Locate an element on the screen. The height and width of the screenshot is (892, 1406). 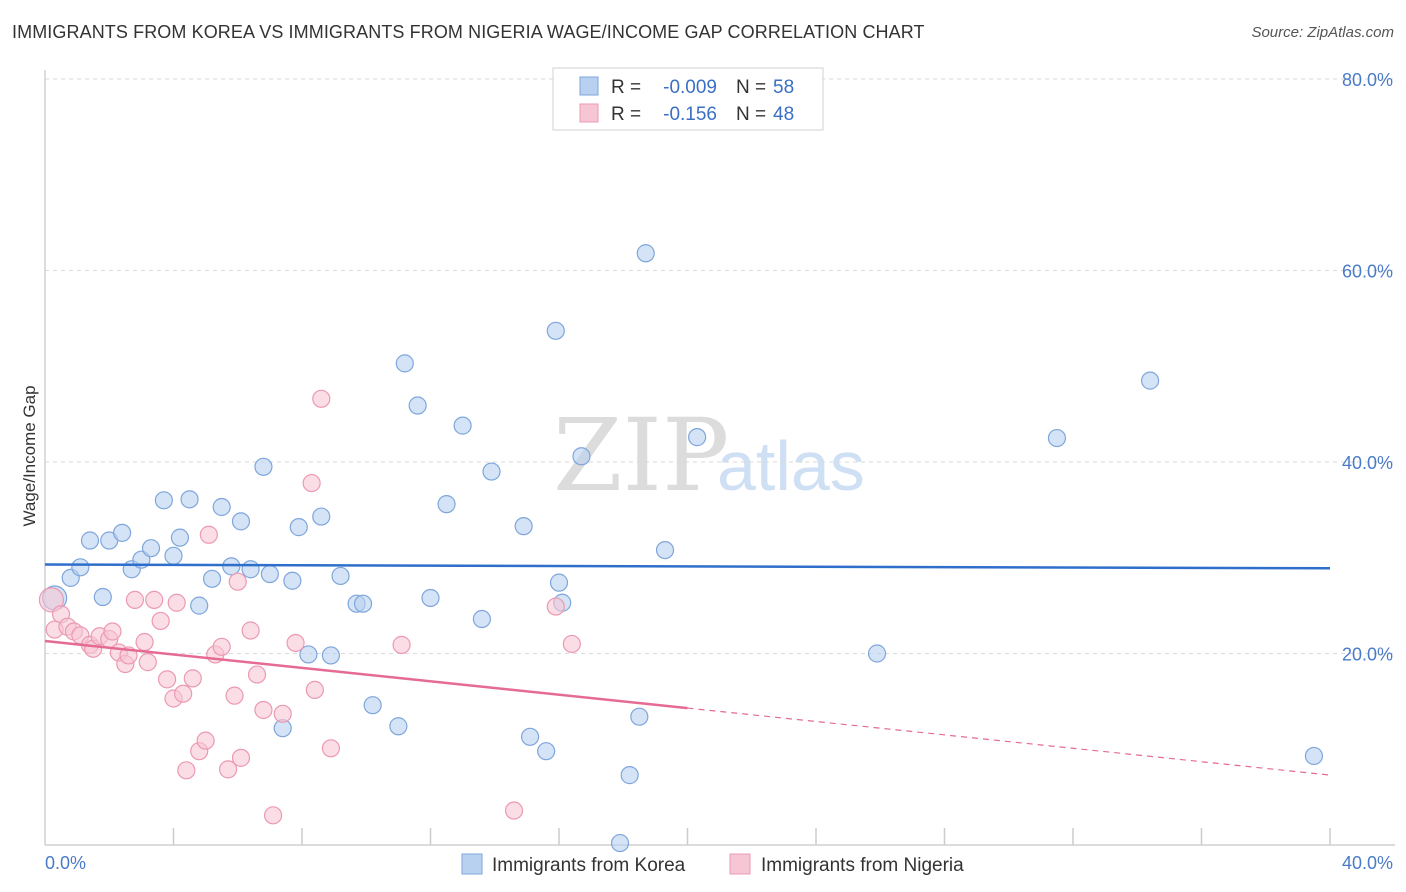
y-axis-title: Wage/Income Gap is located at coordinates (29, 455).